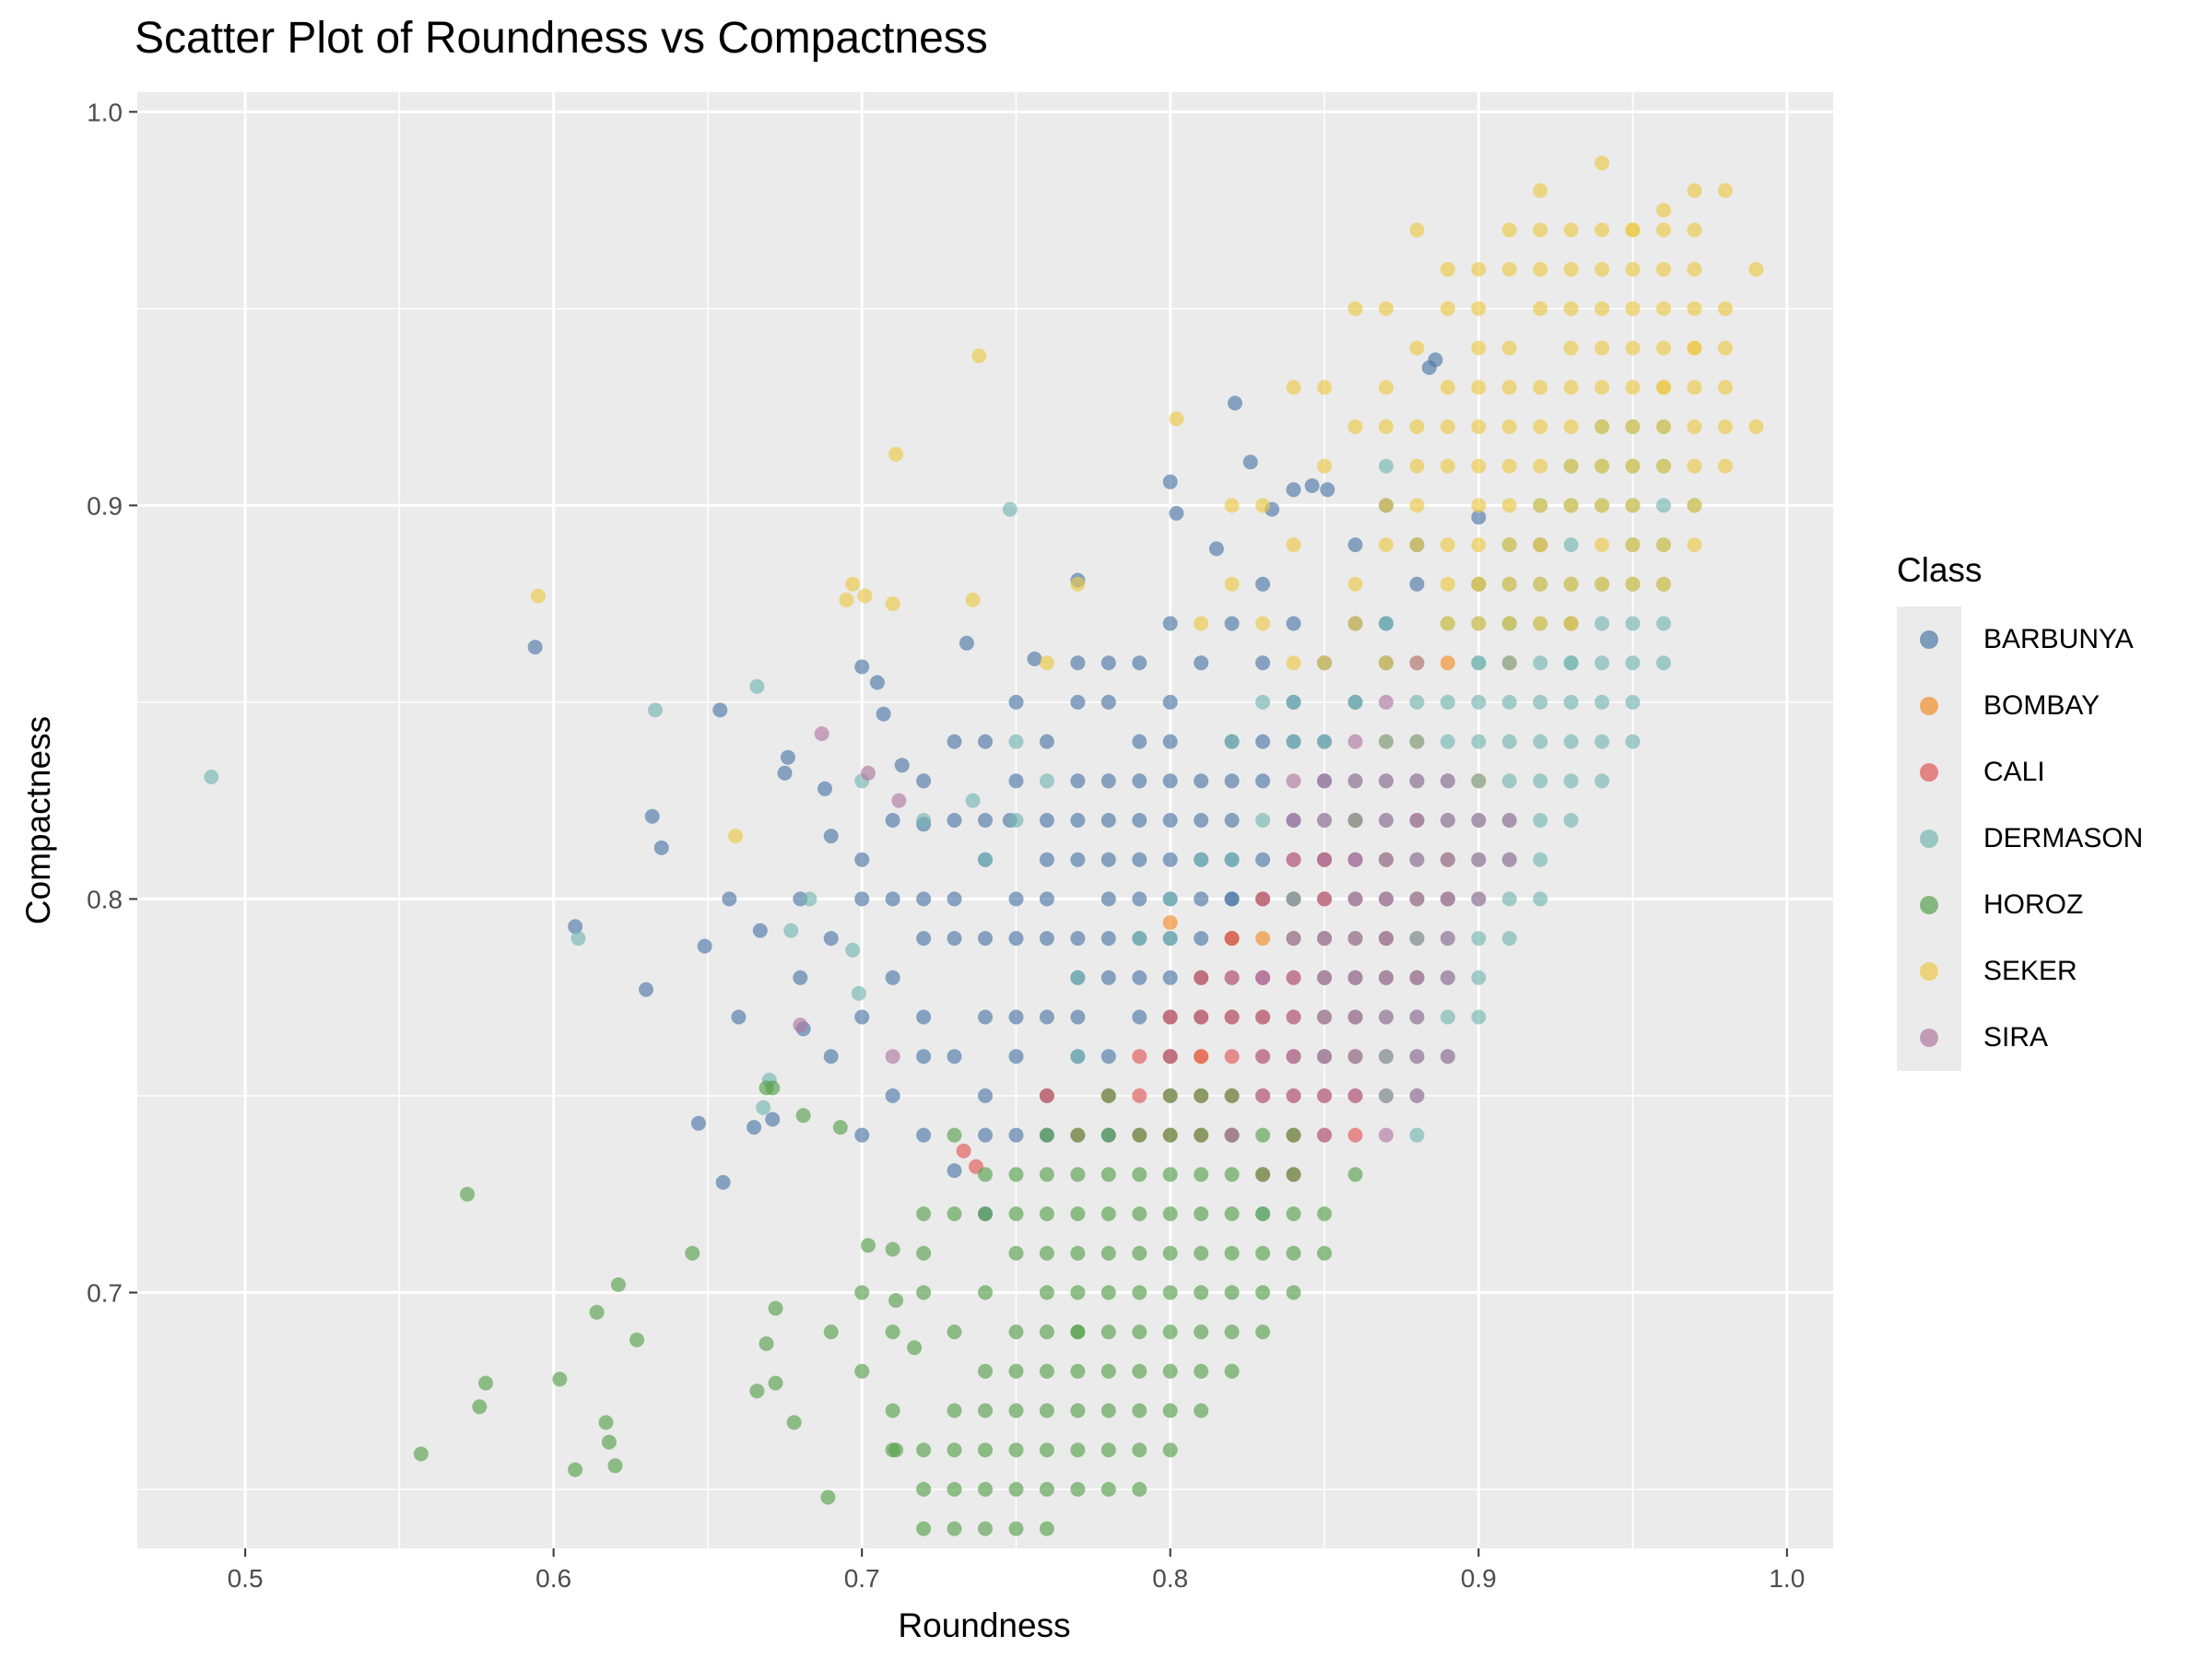  I want to click on x-axis-title: Roundness, so click(984, 1625).